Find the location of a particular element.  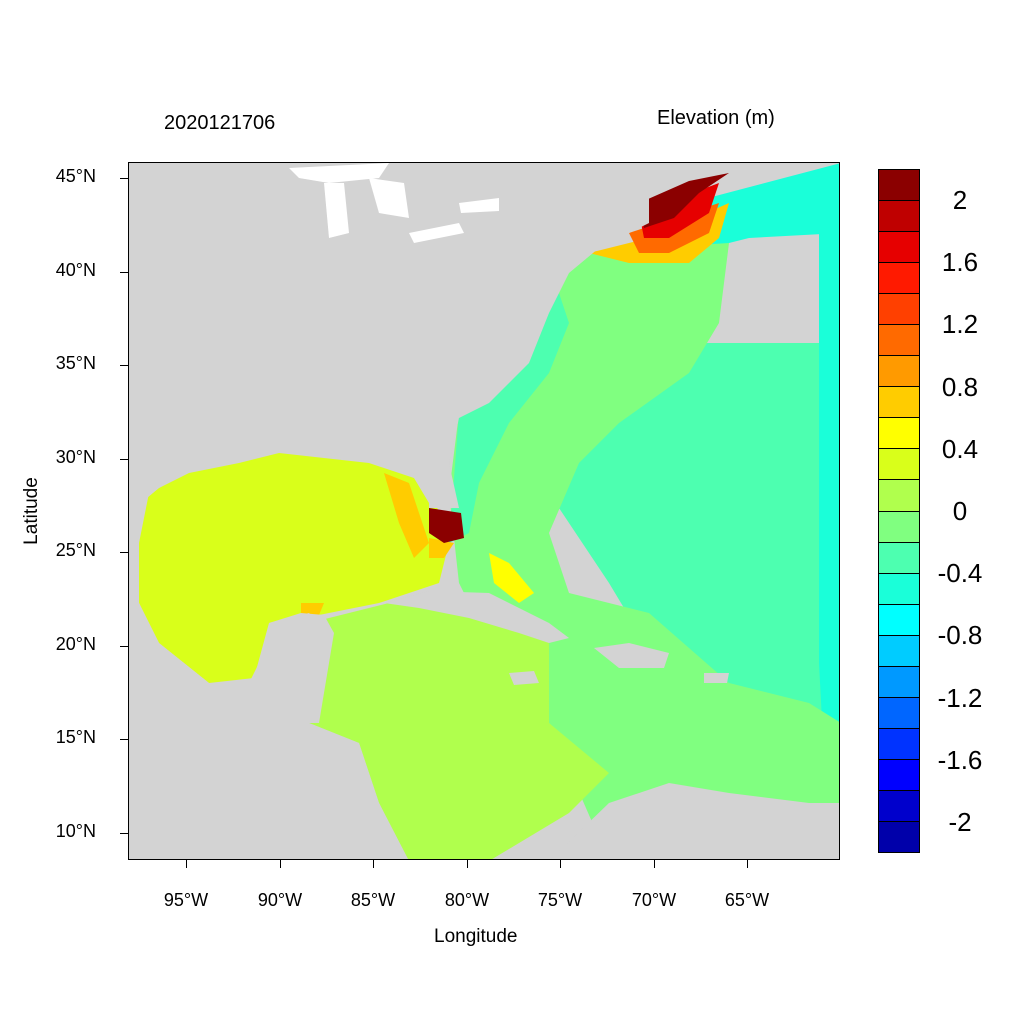

y-tick-label-25: 25°N is located at coordinates (75, 550).